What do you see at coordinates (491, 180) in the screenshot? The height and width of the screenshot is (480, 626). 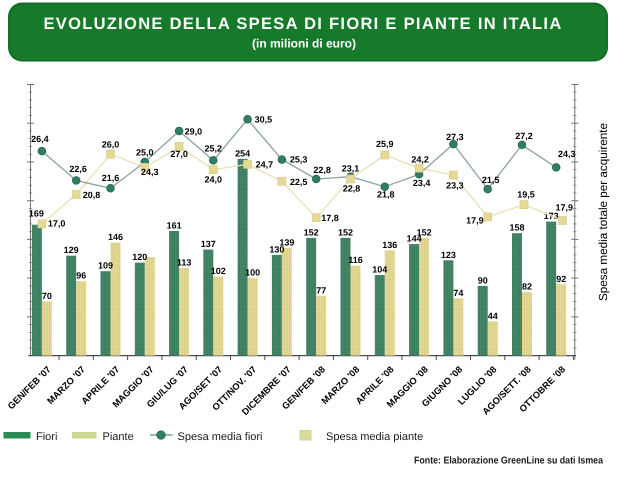 I see `svg-text: 21,5` at bounding box center [491, 180].